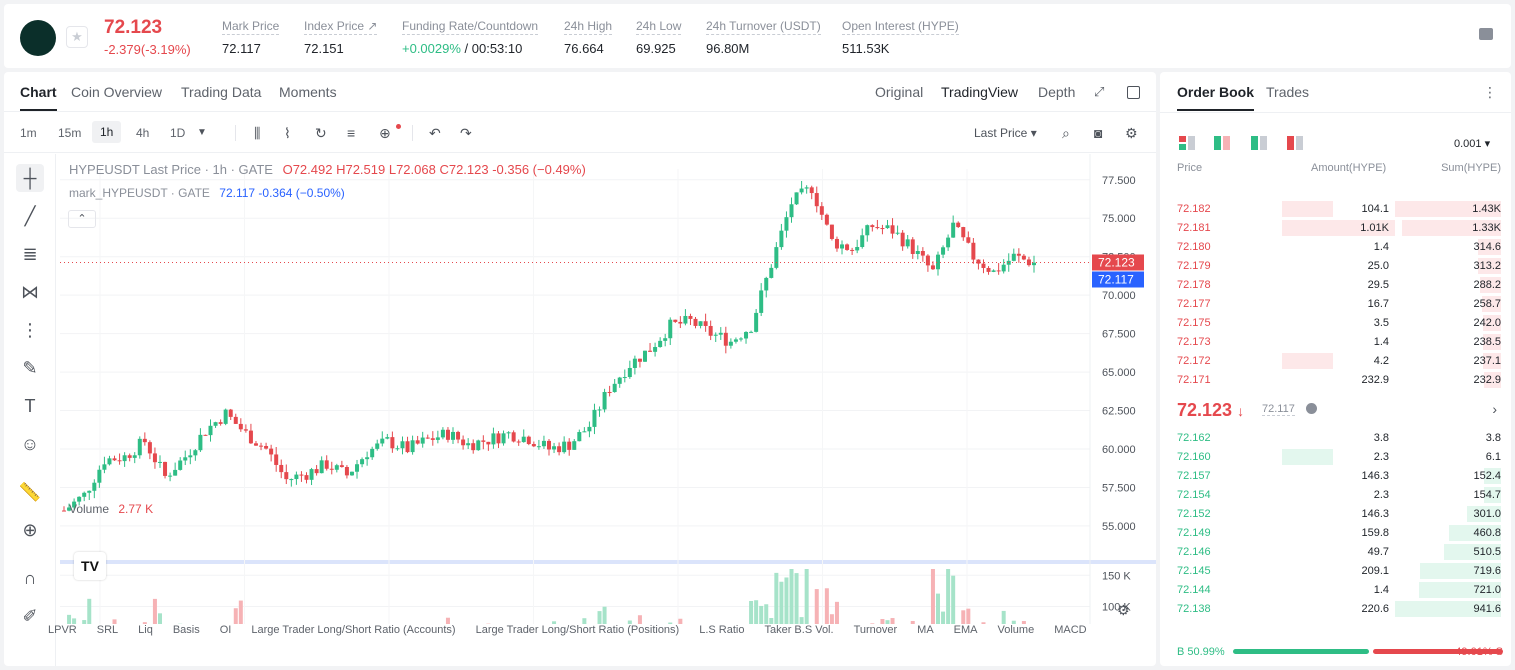 The width and height of the screenshot is (1515, 670). I want to click on tab-trades: Trades, so click(1288, 92).